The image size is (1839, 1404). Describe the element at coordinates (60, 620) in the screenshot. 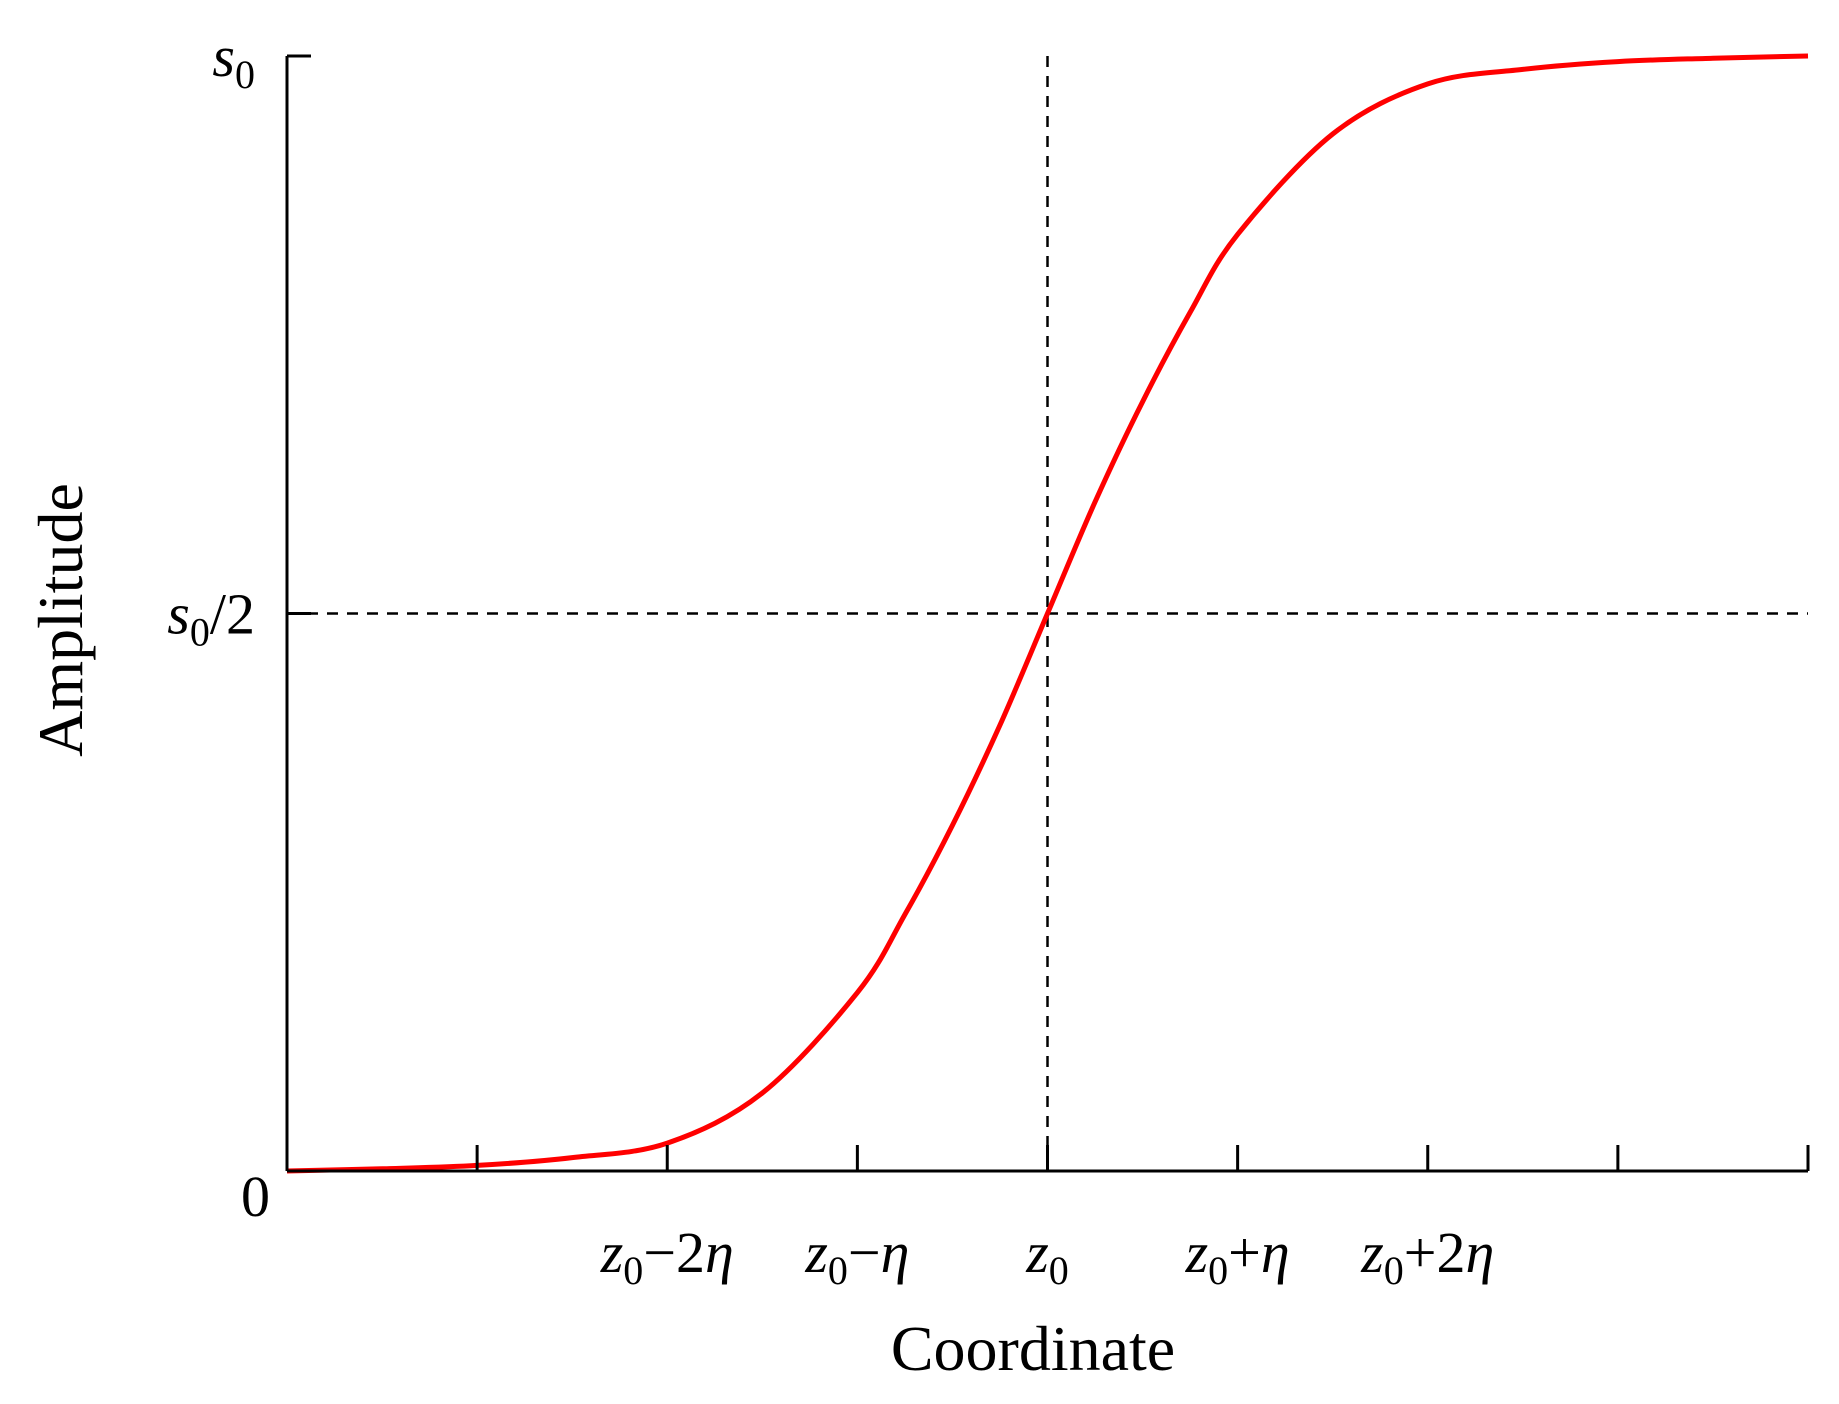

I see `y-axis-title: Amplitude` at that location.